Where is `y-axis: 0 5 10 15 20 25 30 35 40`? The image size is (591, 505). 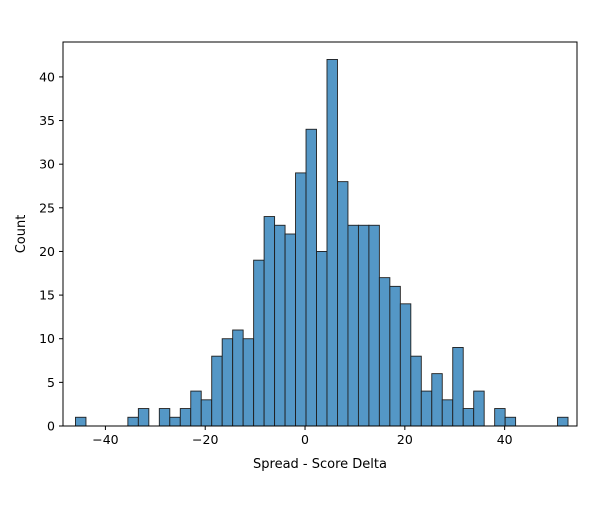 y-axis: 0 5 10 15 20 25 30 35 40 is located at coordinates (51, 251).